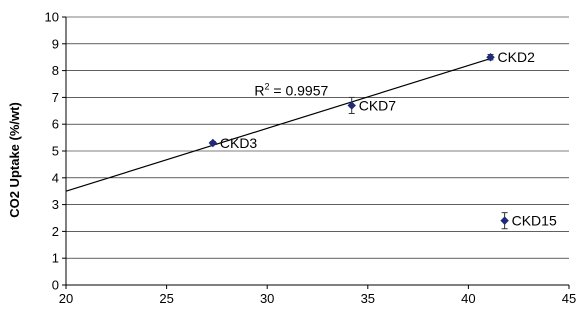 This screenshot has height=322, width=579. I want to click on point-label-ckd7: CKD7, so click(378, 105).